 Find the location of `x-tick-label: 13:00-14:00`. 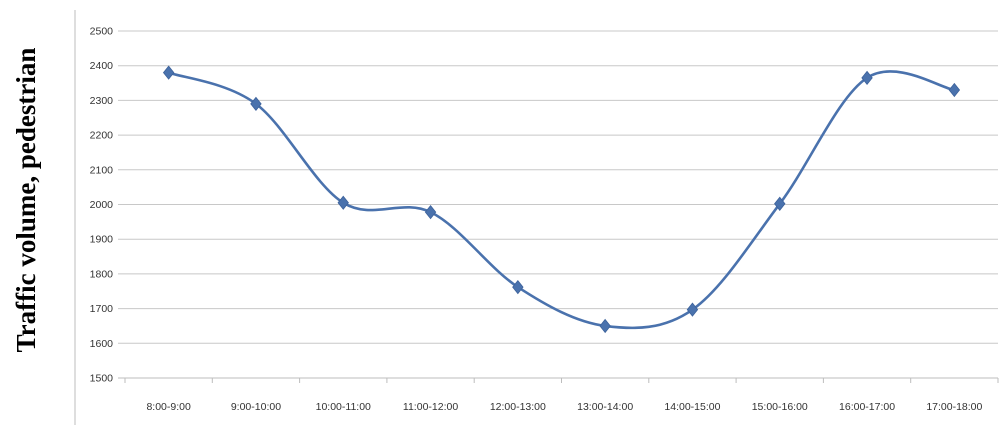

x-tick-label: 13:00-14:00 is located at coordinates (605, 407).